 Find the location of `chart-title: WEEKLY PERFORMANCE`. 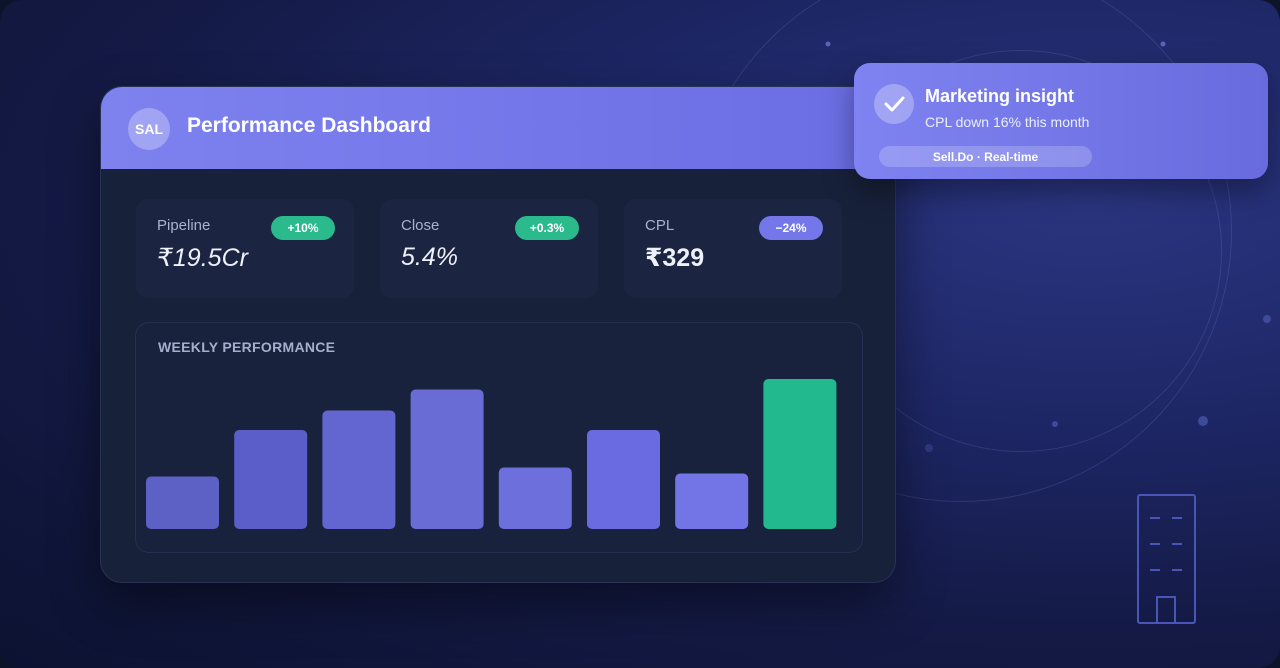

chart-title: WEEKLY PERFORMANCE is located at coordinates (247, 347).